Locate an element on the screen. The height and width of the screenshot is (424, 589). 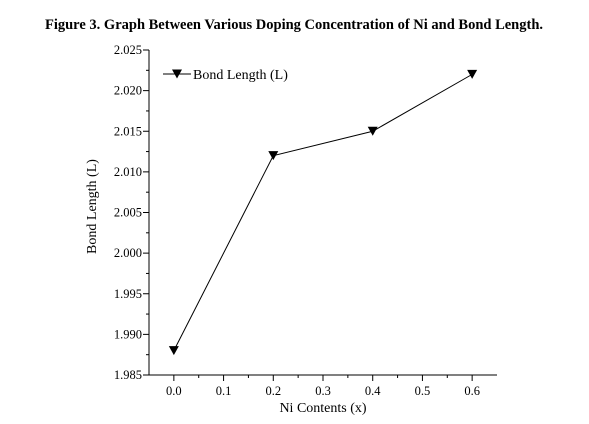
x-tick-label: 0.0 is located at coordinates (174, 391).